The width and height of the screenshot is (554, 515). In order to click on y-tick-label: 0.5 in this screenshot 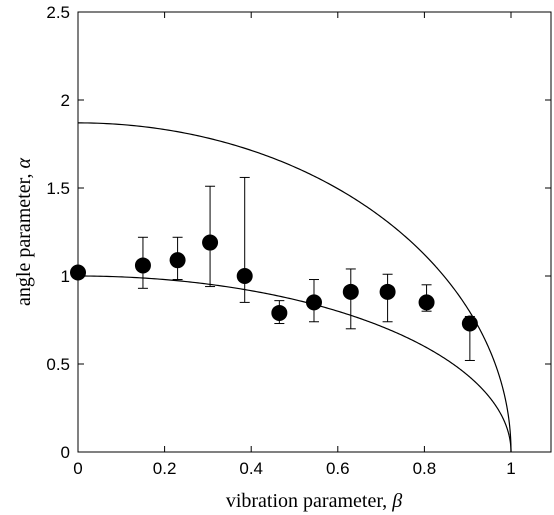, I will do `click(58, 364)`.